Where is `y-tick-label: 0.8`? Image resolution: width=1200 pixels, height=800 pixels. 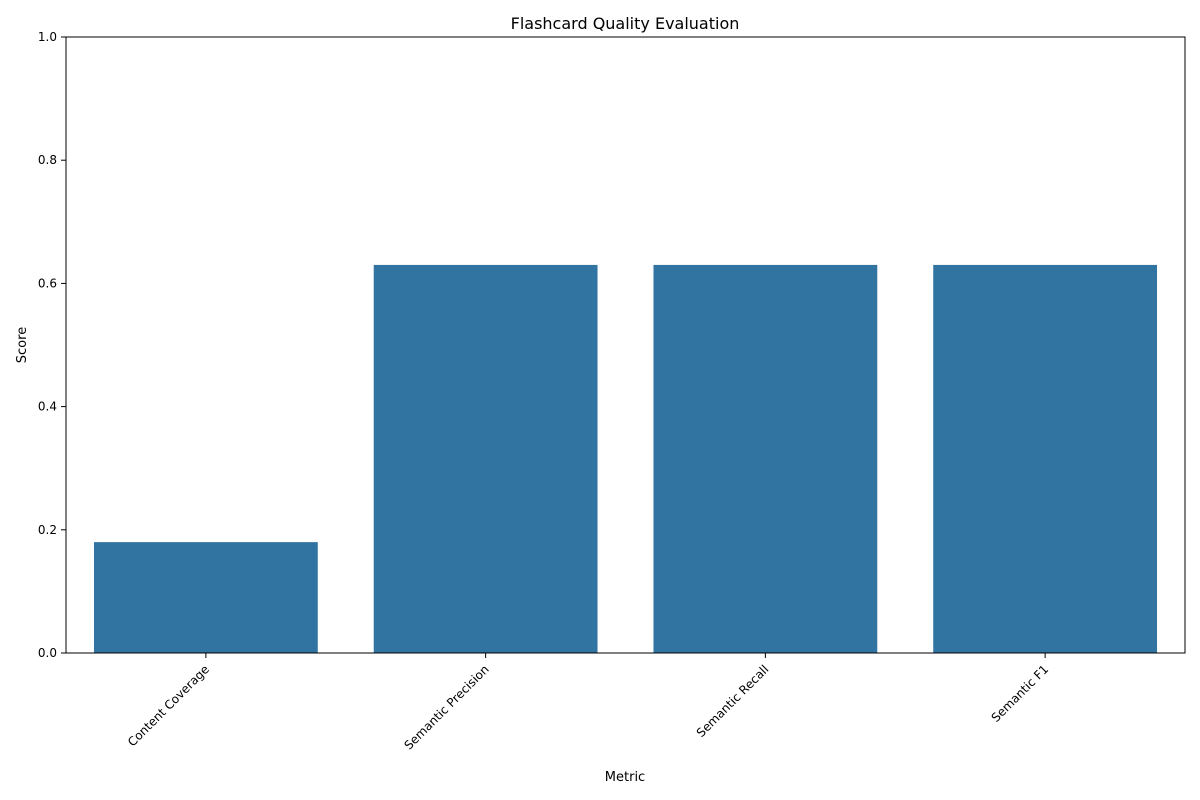 y-tick-label: 0.8 is located at coordinates (47, 160).